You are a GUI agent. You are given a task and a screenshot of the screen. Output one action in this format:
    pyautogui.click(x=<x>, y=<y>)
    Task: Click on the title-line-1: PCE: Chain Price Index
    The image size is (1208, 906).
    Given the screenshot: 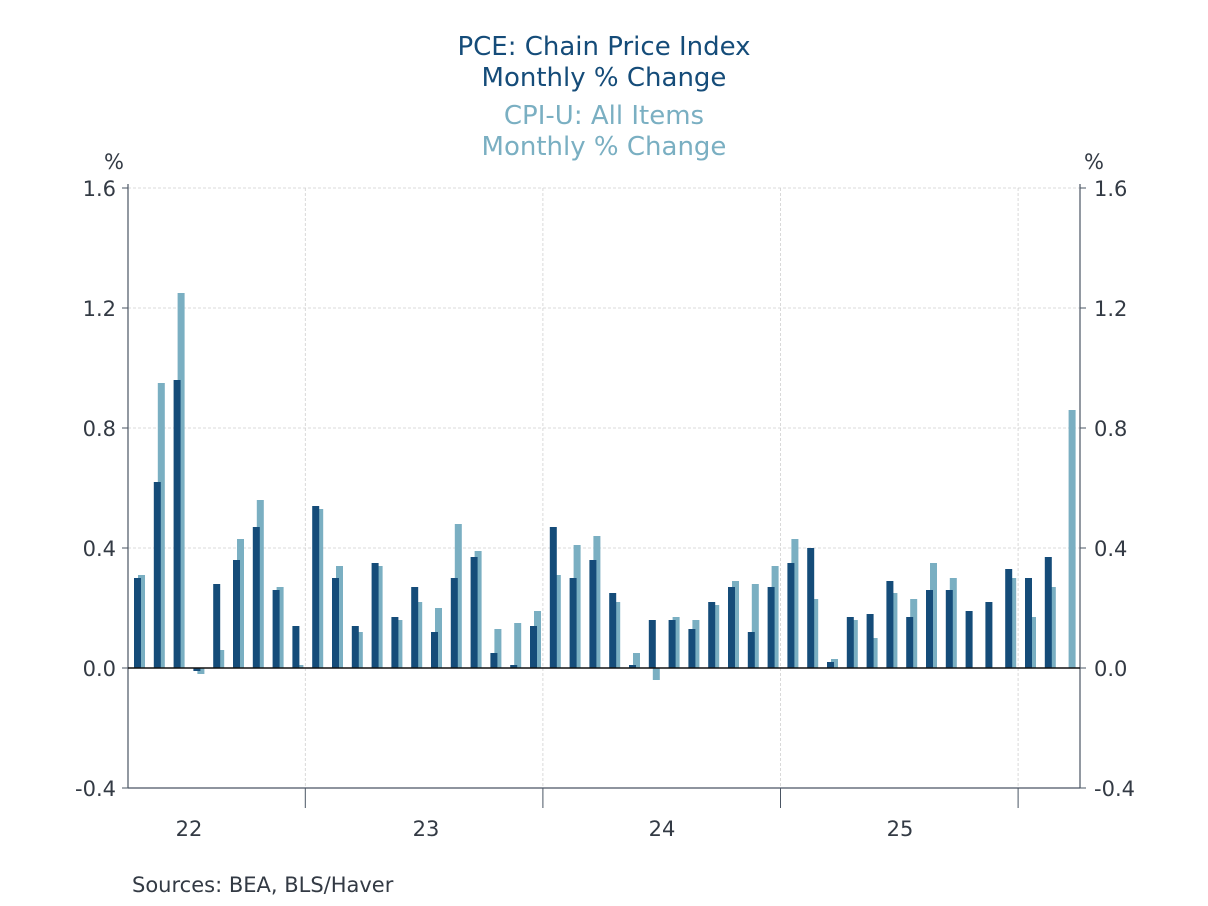 What is the action you would take?
    pyautogui.click(x=604, y=47)
    